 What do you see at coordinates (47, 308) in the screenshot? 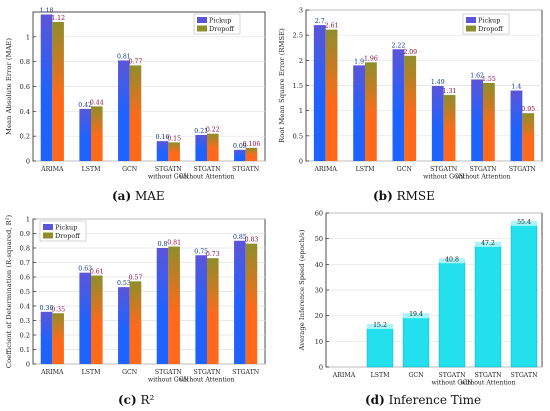
I see `data-label: 0.36` at bounding box center [47, 308].